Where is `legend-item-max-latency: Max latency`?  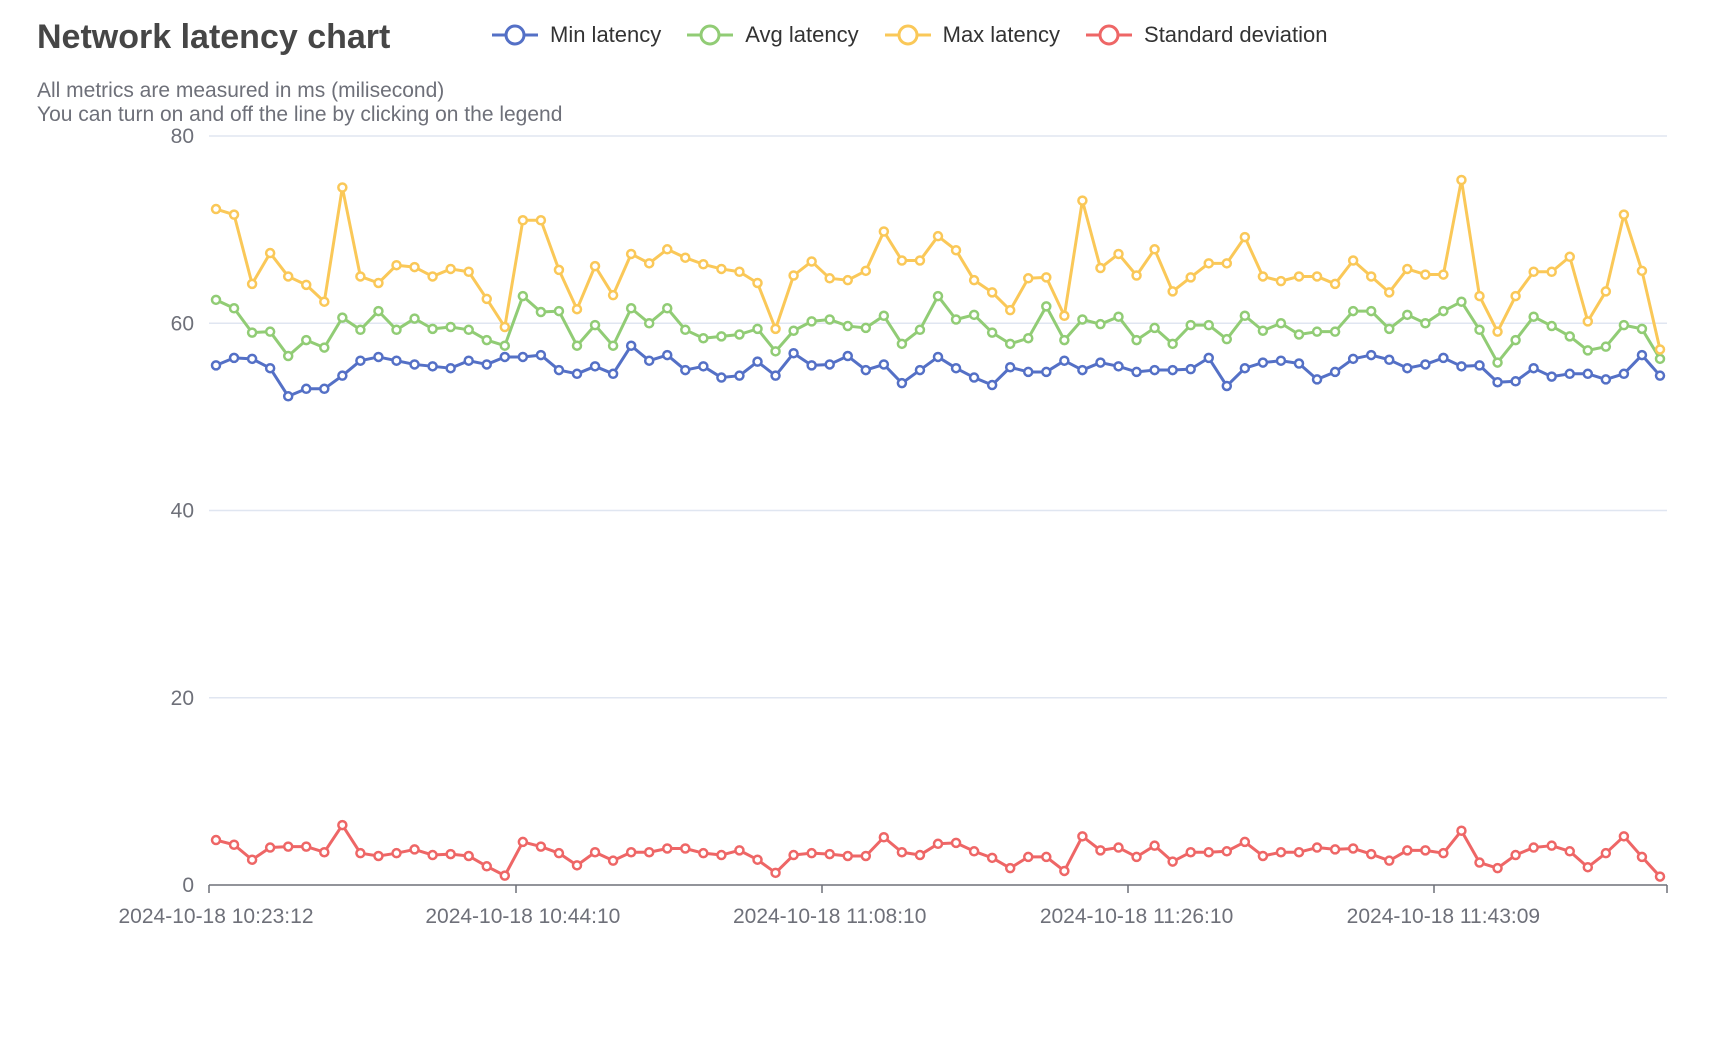
legend-item-max-latency: Max latency is located at coordinates (971, 35).